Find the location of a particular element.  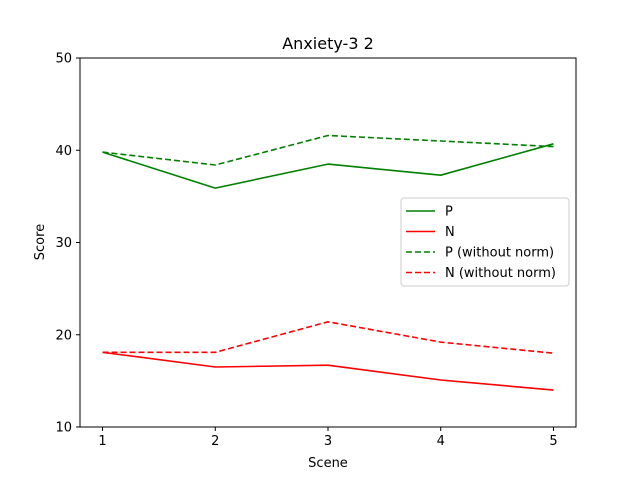

y-tick-label: 30 is located at coordinates (63, 243).